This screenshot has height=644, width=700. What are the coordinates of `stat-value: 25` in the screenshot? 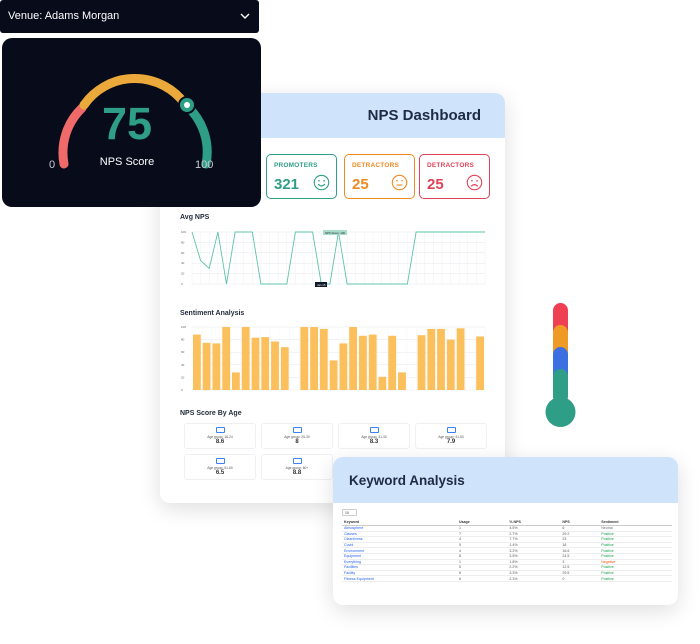 It's located at (435, 184).